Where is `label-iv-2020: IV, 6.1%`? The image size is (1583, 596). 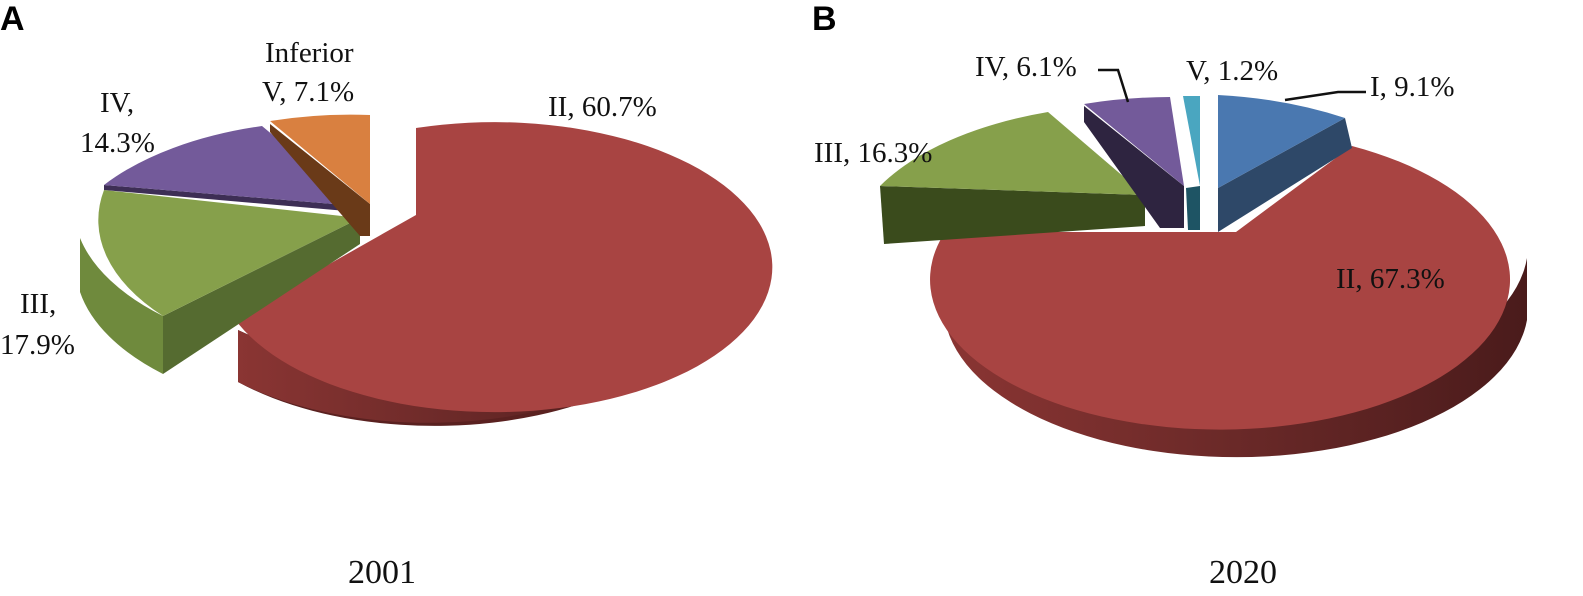
label-iv-2020: IV, 6.1% is located at coordinates (1026, 67).